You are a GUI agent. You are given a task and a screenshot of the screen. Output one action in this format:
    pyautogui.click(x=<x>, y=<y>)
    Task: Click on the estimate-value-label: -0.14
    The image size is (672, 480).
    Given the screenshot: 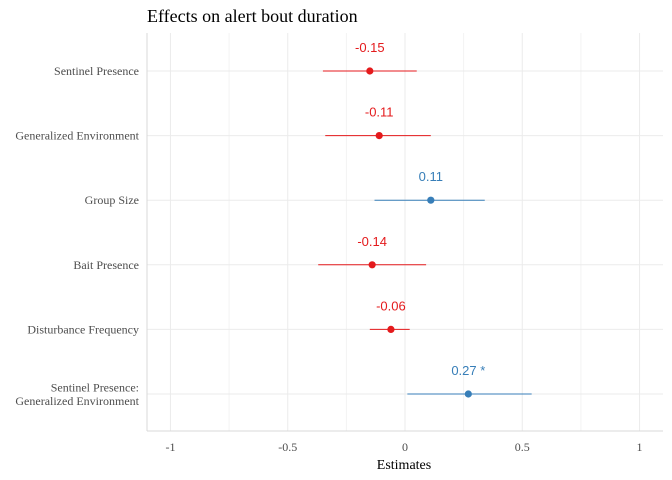 What is the action you would take?
    pyautogui.click(x=372, y=241)
    